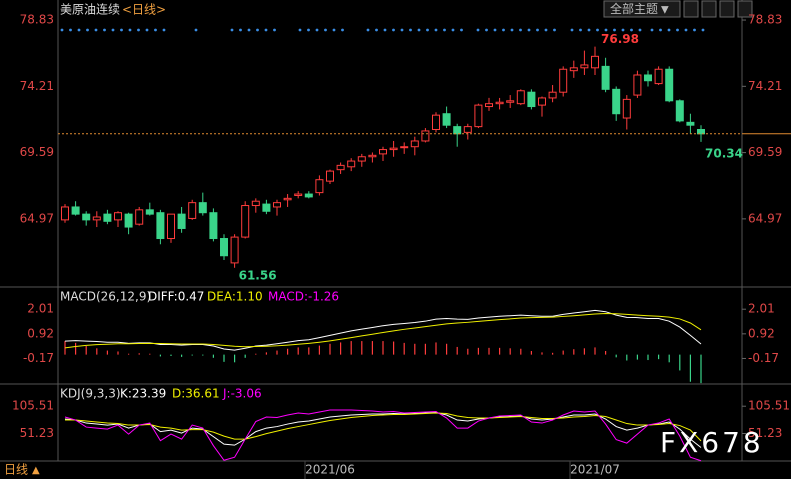 This screenshot has width=791, height=479. I want to click on period-label: <日线>, so click(144, 10).